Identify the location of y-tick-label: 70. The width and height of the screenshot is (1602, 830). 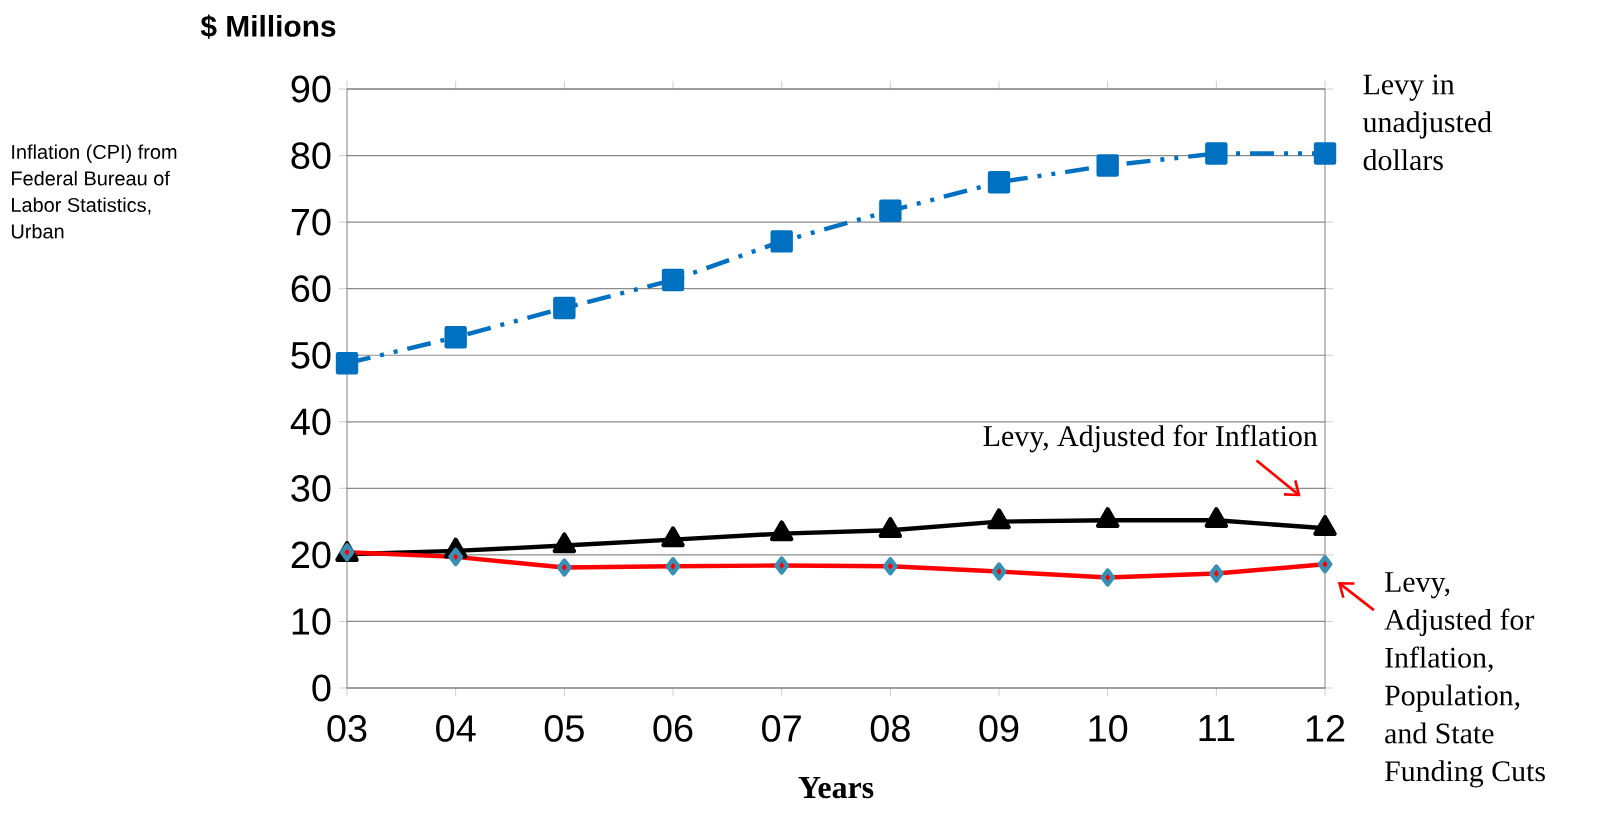
(311, 222).